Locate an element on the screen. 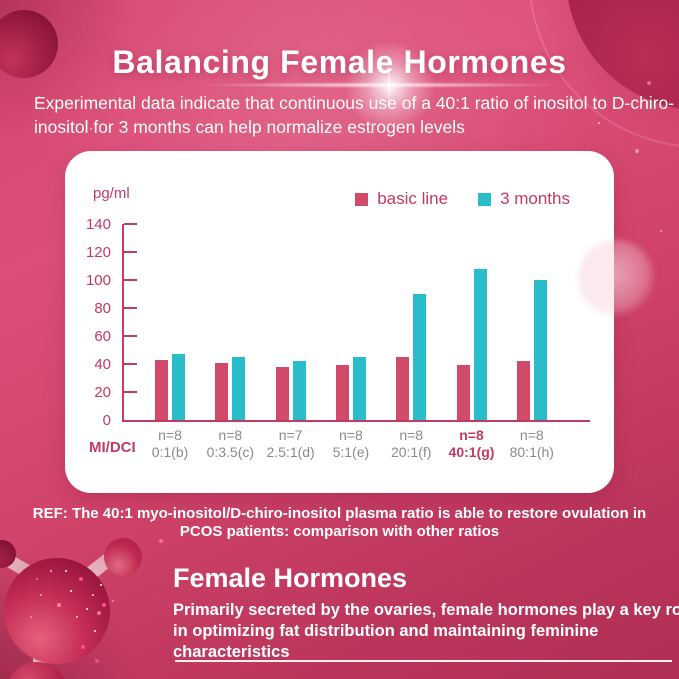 The image size is (679, 679). x-category-label: n=7 2.5:1(d) is located at coordinates (291, 443).